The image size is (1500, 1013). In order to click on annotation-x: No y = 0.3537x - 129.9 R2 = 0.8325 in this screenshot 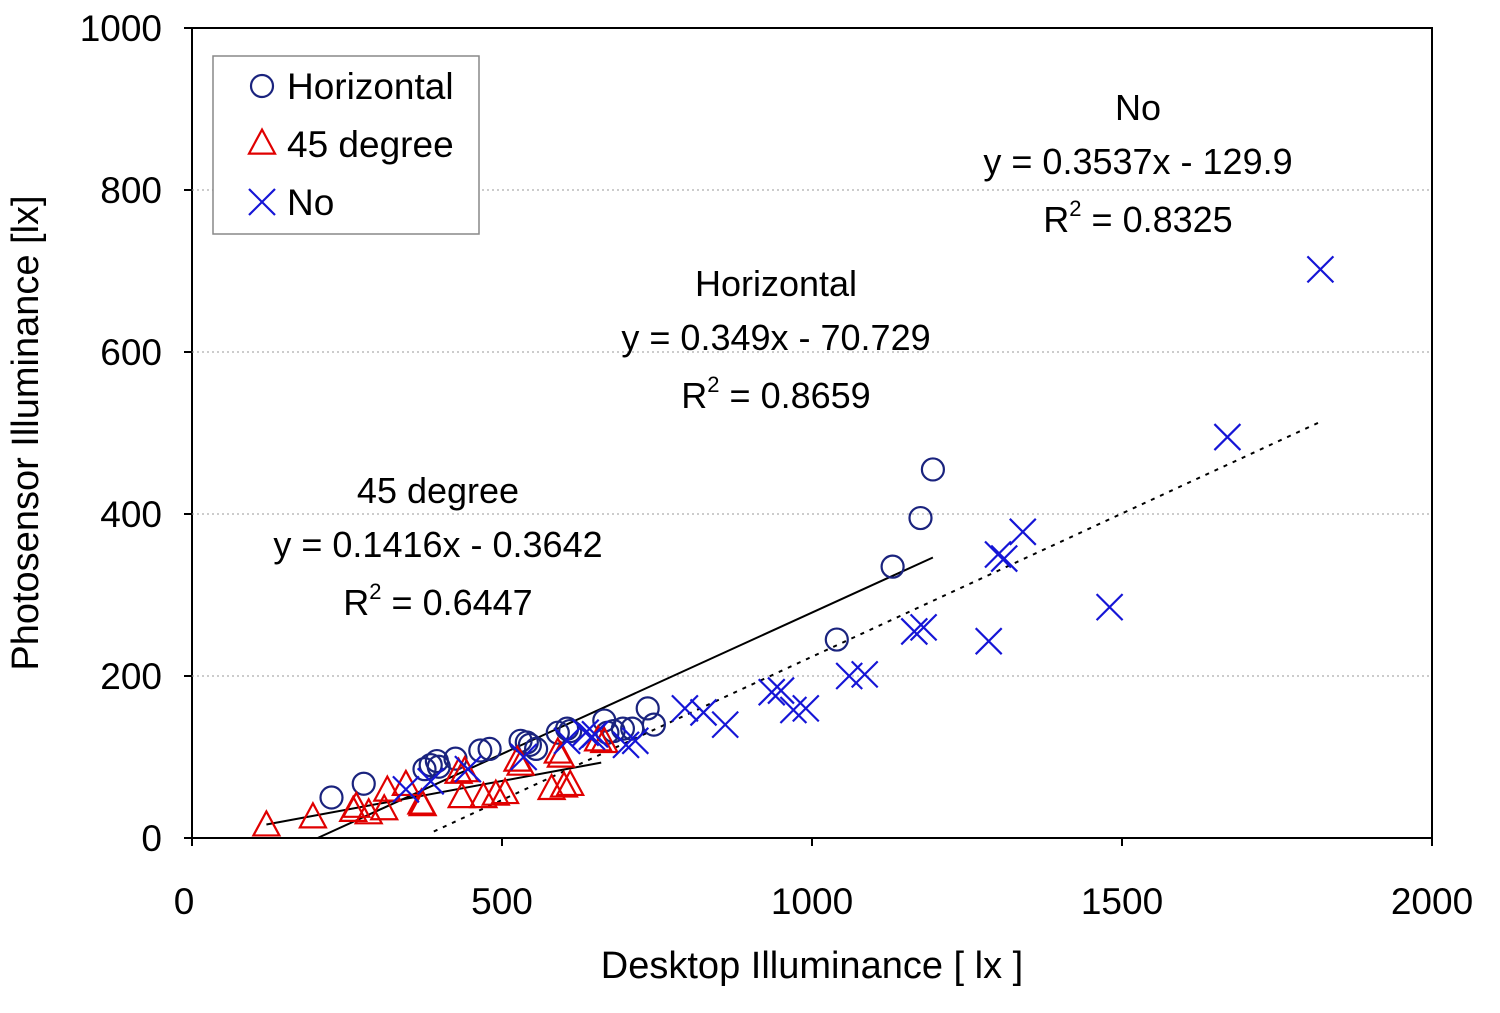, I will do `click(1137, 163)`.